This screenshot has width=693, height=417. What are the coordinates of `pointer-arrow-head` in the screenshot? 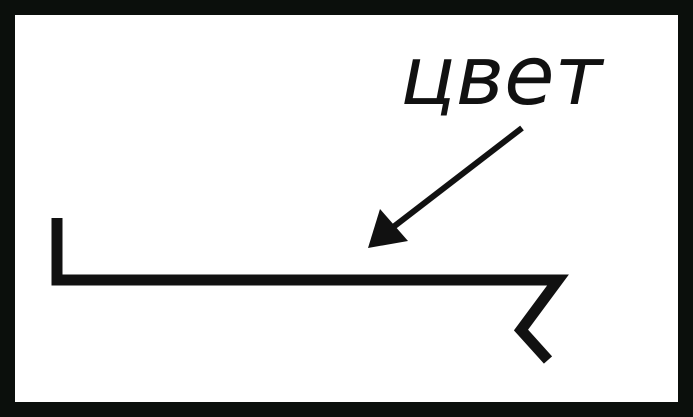 It's located at (388, 228).